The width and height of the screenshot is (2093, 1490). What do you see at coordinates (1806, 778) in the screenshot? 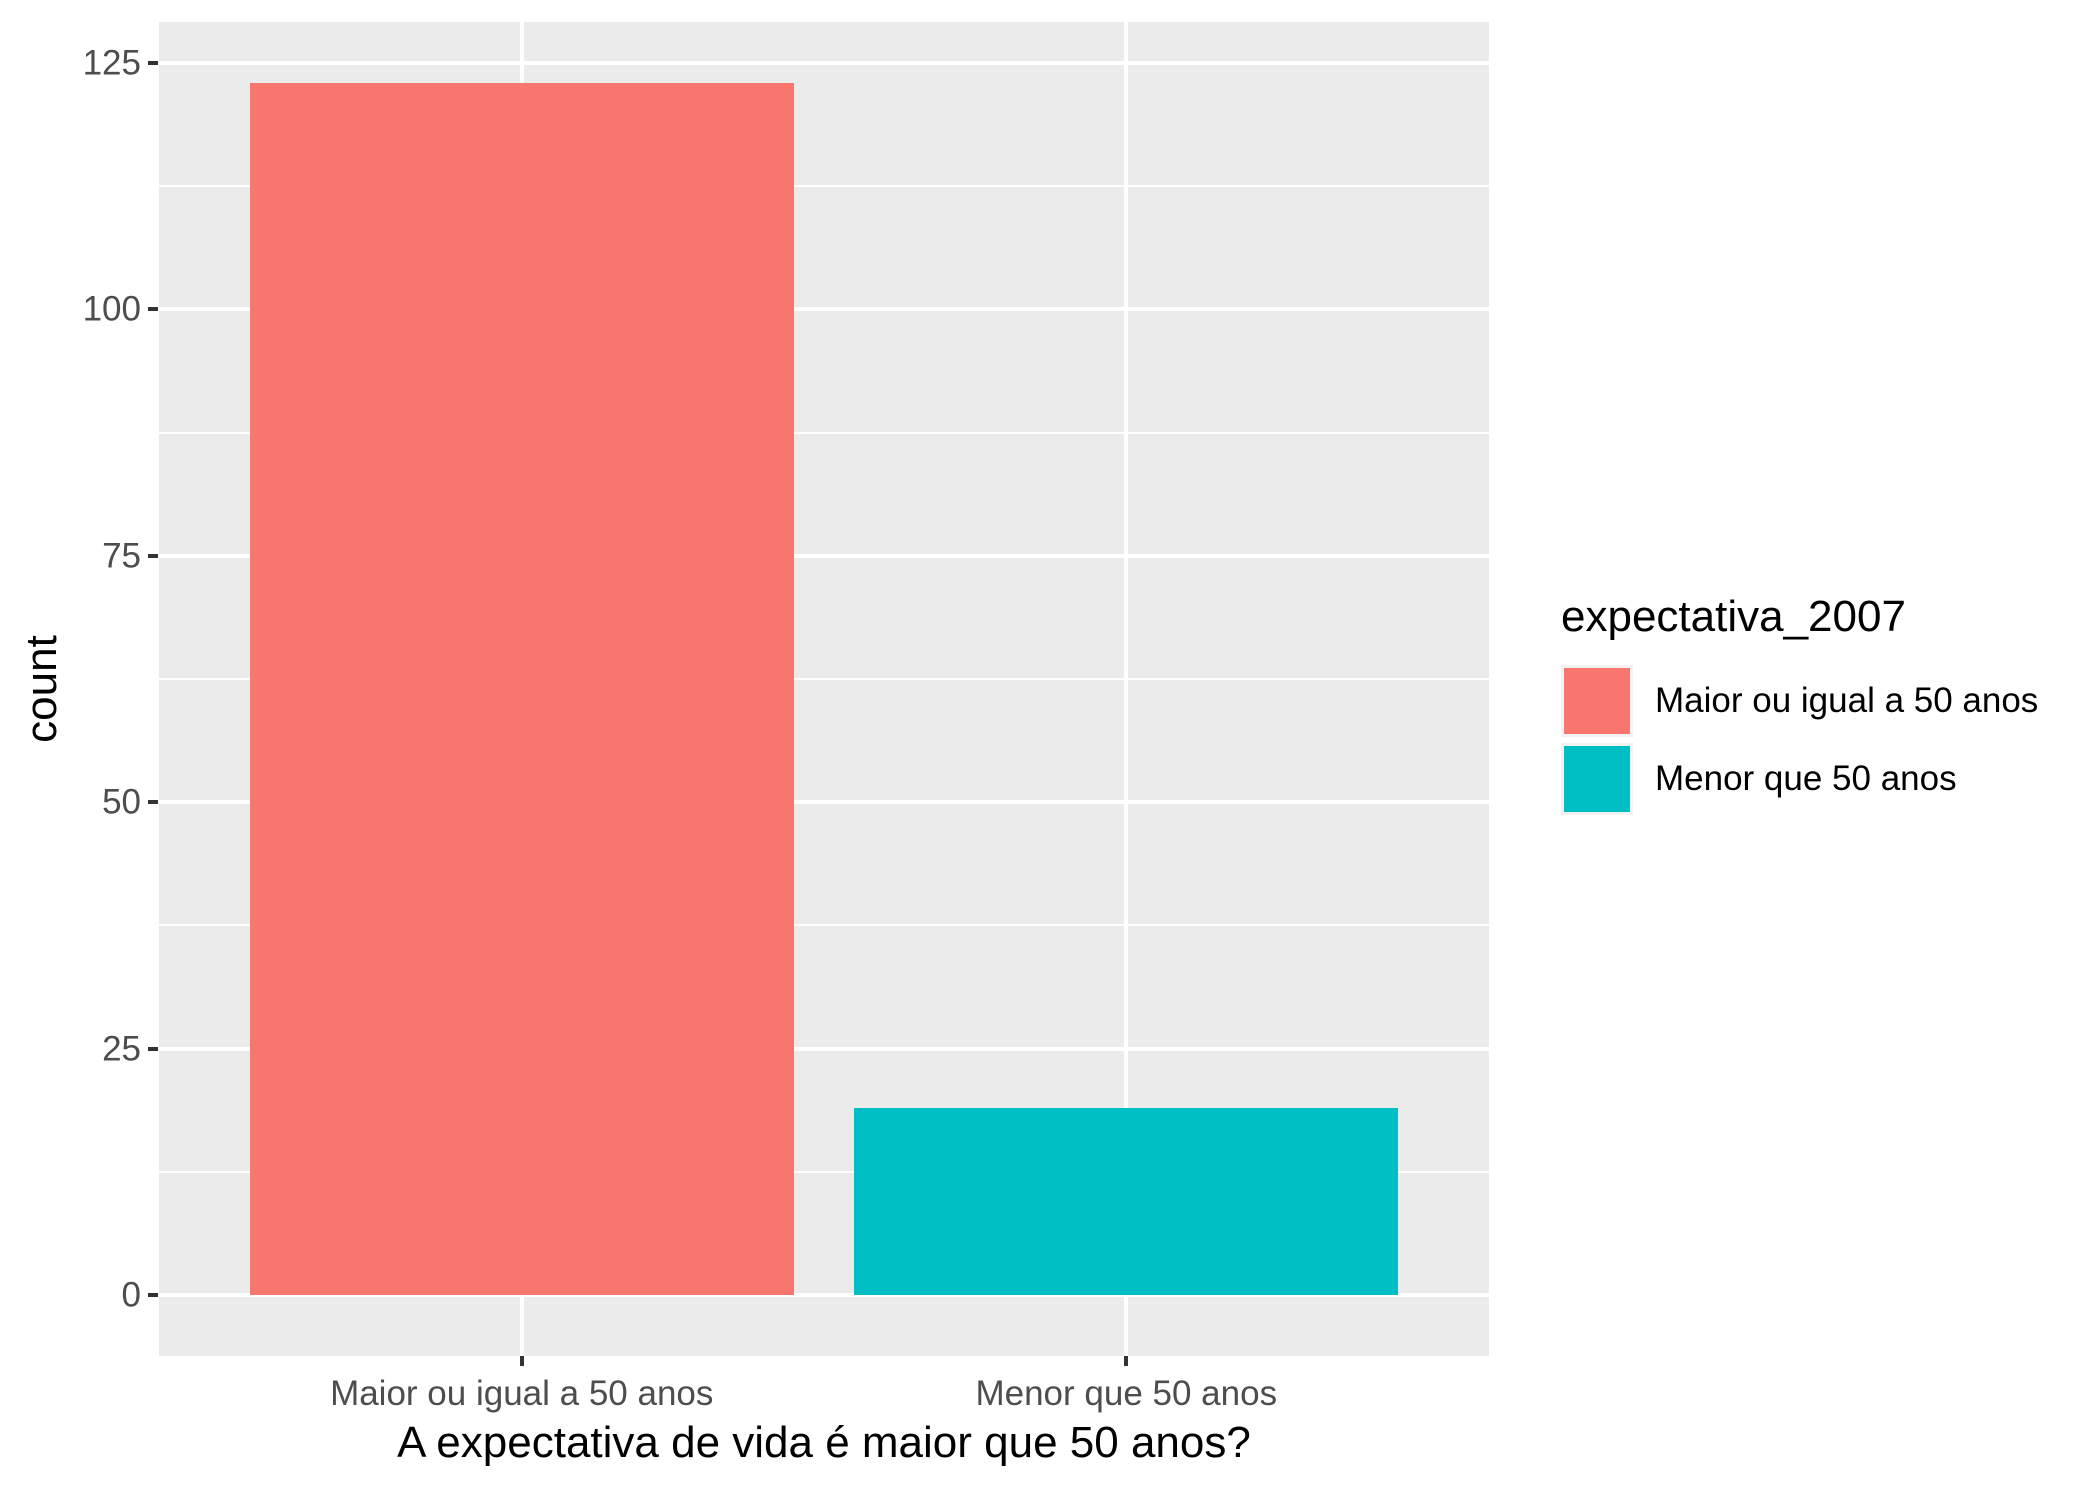
I see `legend-item-label: Menor que 50 anos` at bounding box center [1806, 778].